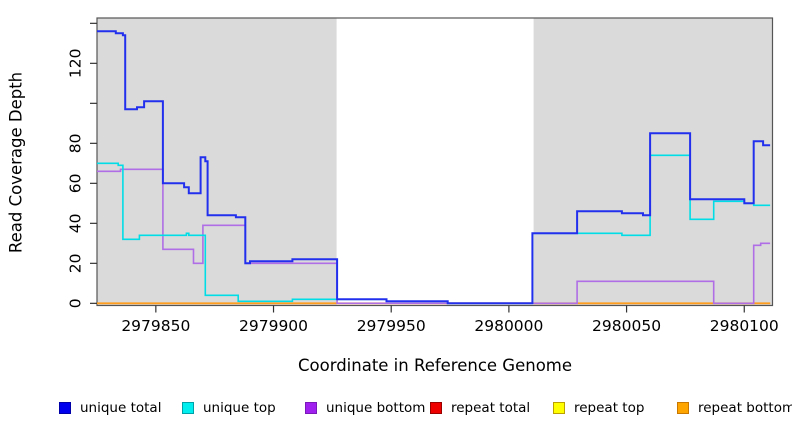  Describe the element at coordinates (436, 408) in the screenshot. I see `repeat-total-swatch-icon` at that location.